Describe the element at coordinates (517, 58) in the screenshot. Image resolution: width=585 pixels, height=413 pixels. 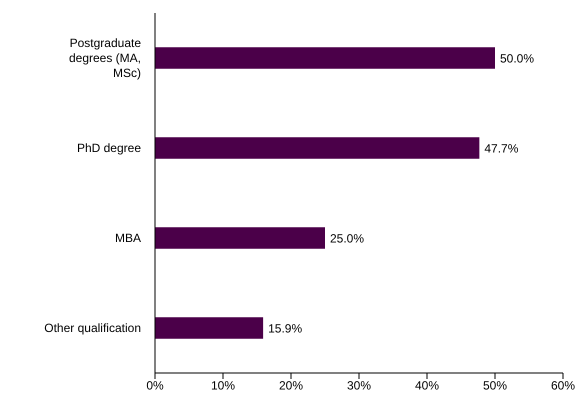
I see `data-label: 50.0%` at that location.